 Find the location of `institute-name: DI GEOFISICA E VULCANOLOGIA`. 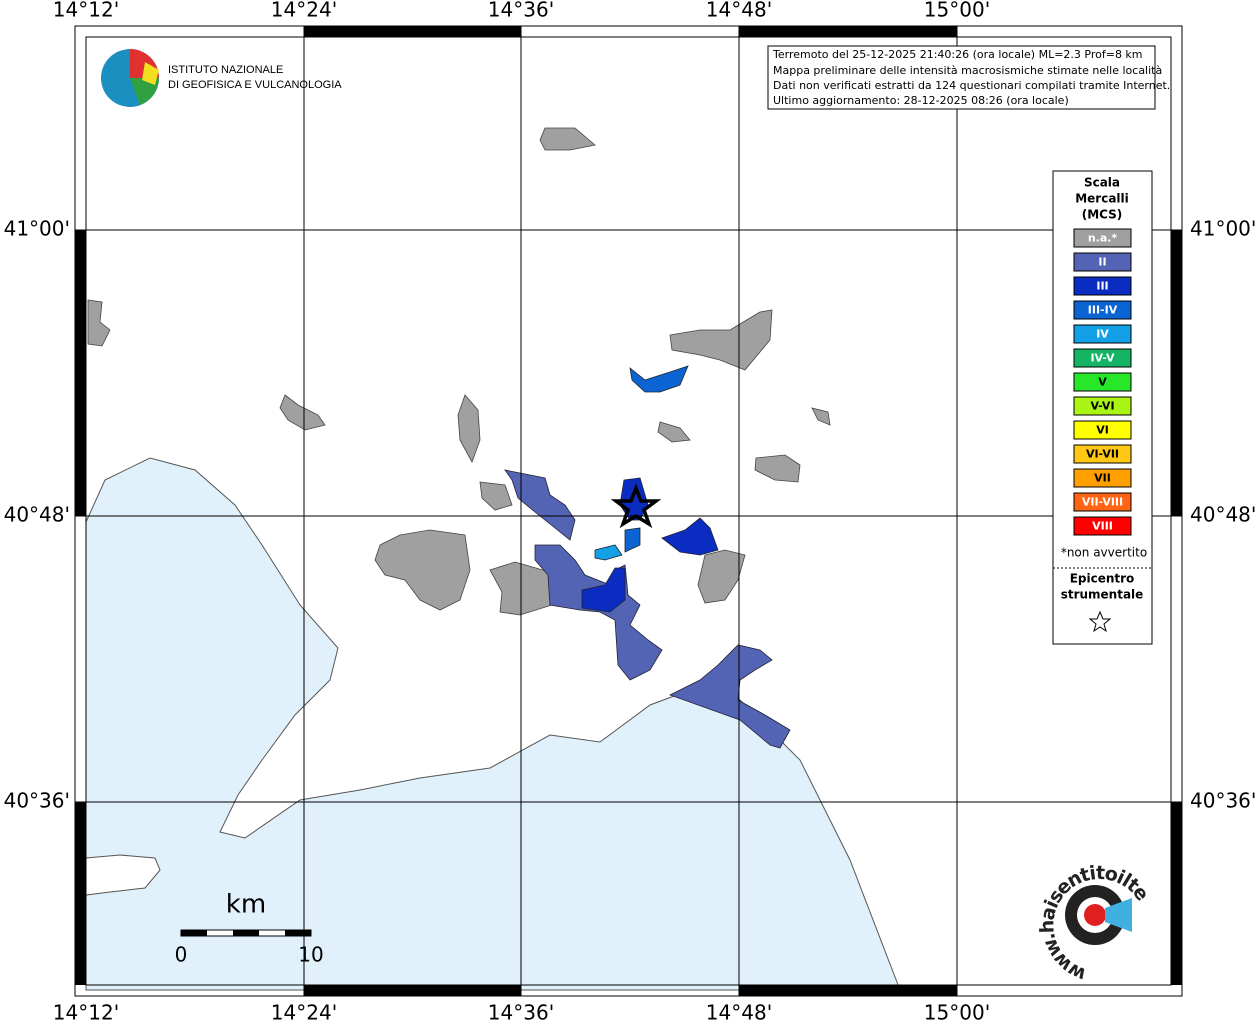

institute-name: DI GEOFISICA E VULCANOLOGIA is located at coordinates (255, 85).